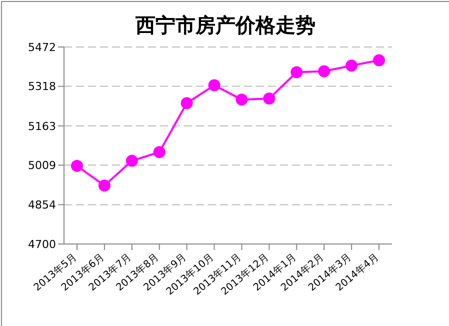  What do you see at coordinates (42, 165) in the screenshot?
I see `y-tick-label: 5009` at bounding box center [42, 165].